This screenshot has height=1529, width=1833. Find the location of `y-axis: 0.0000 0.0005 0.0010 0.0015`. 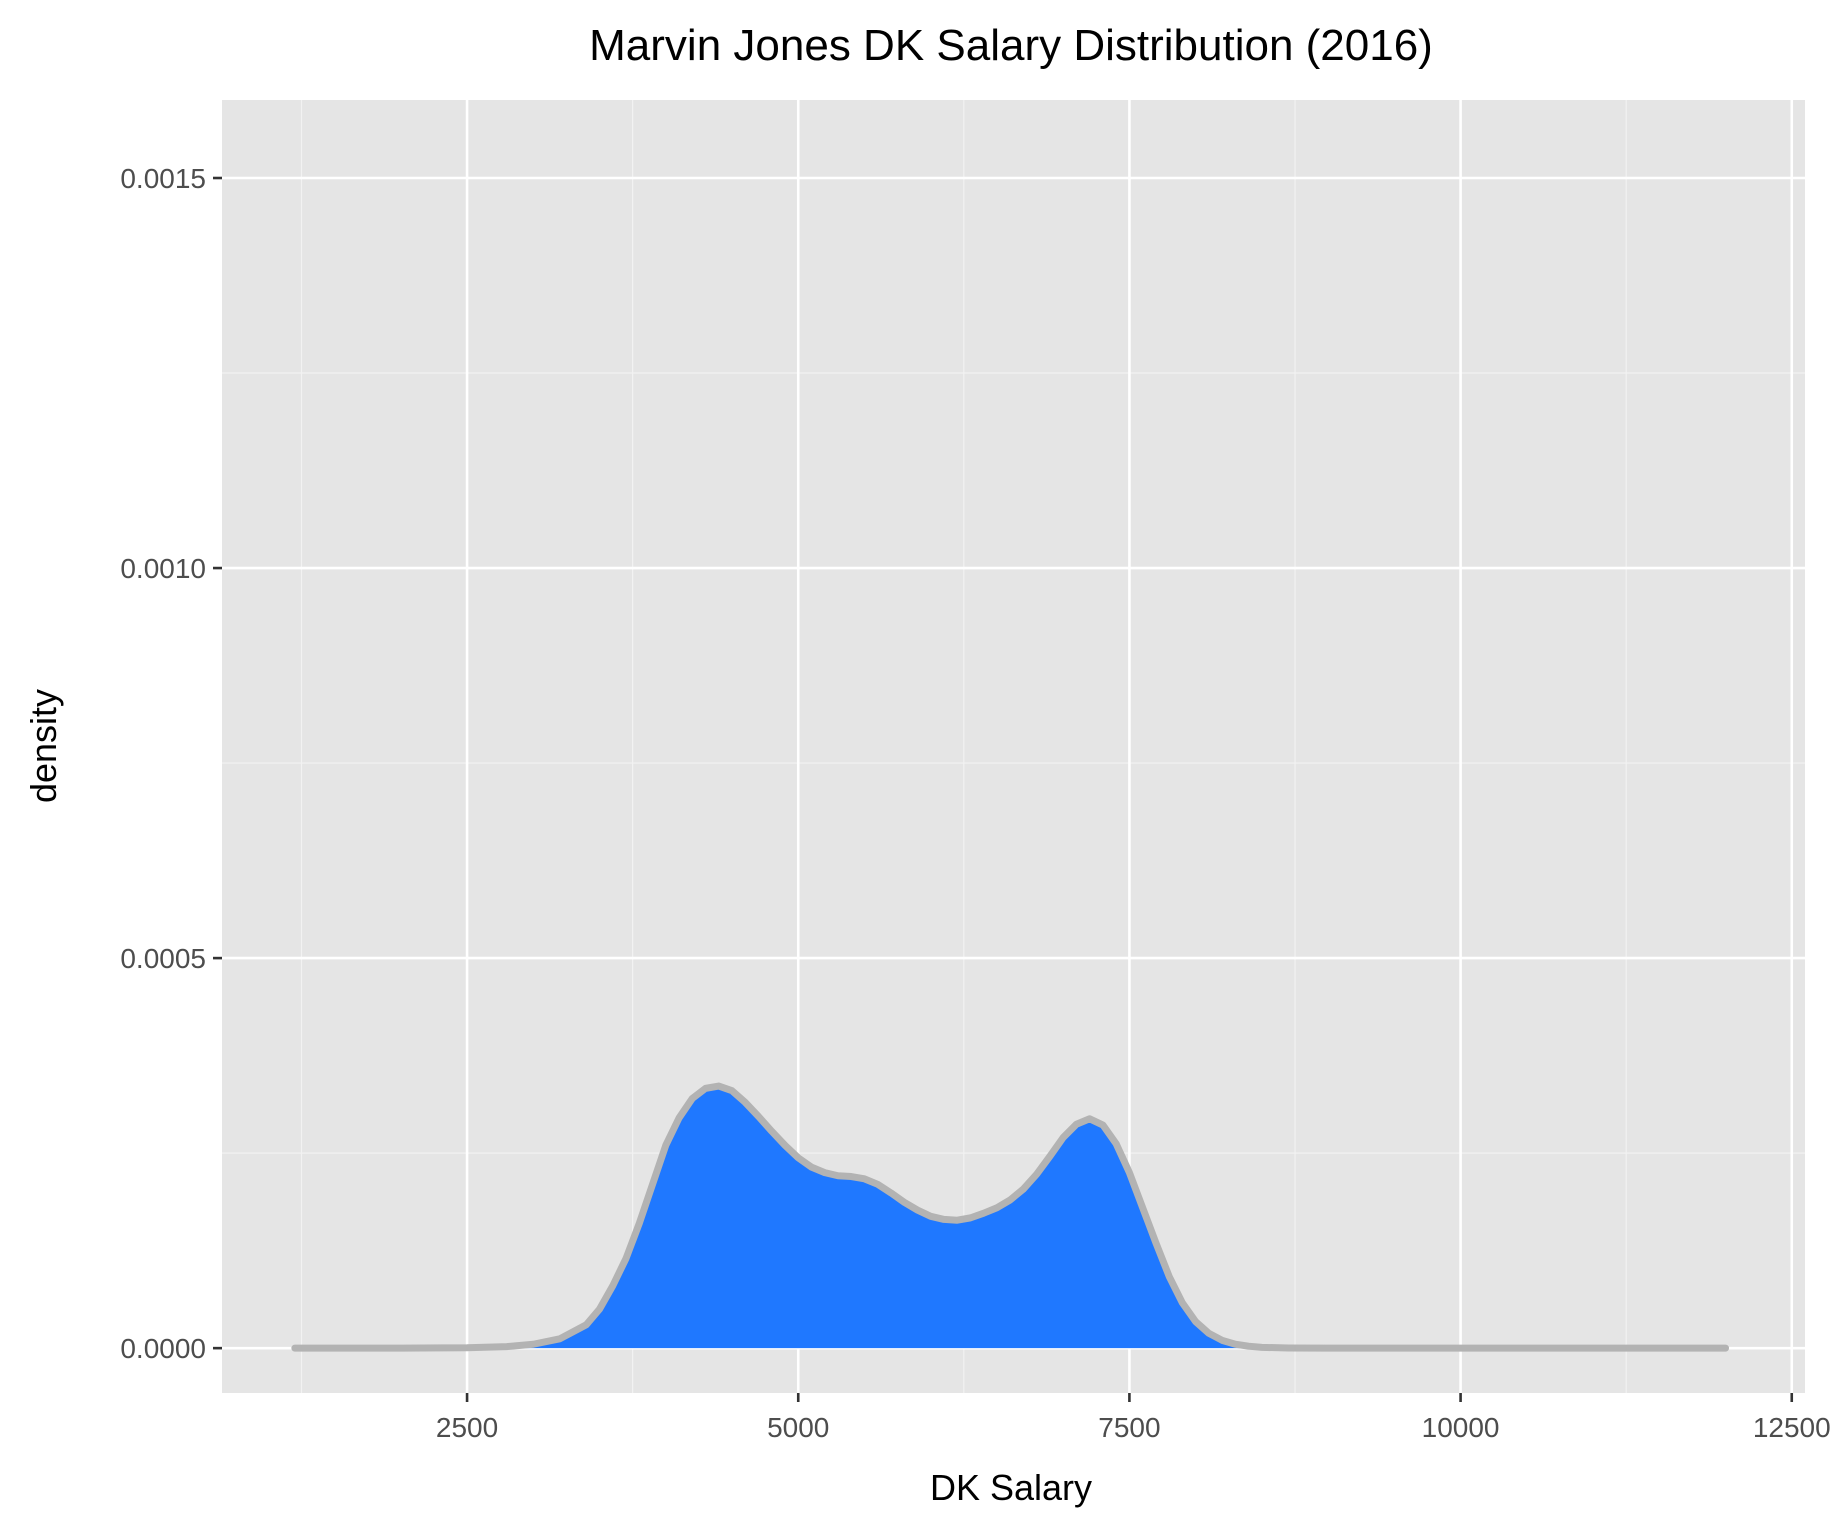

y-axis: 0.0000 0.0005 0.0010 0.0015 is located at coordinates (171, 763).